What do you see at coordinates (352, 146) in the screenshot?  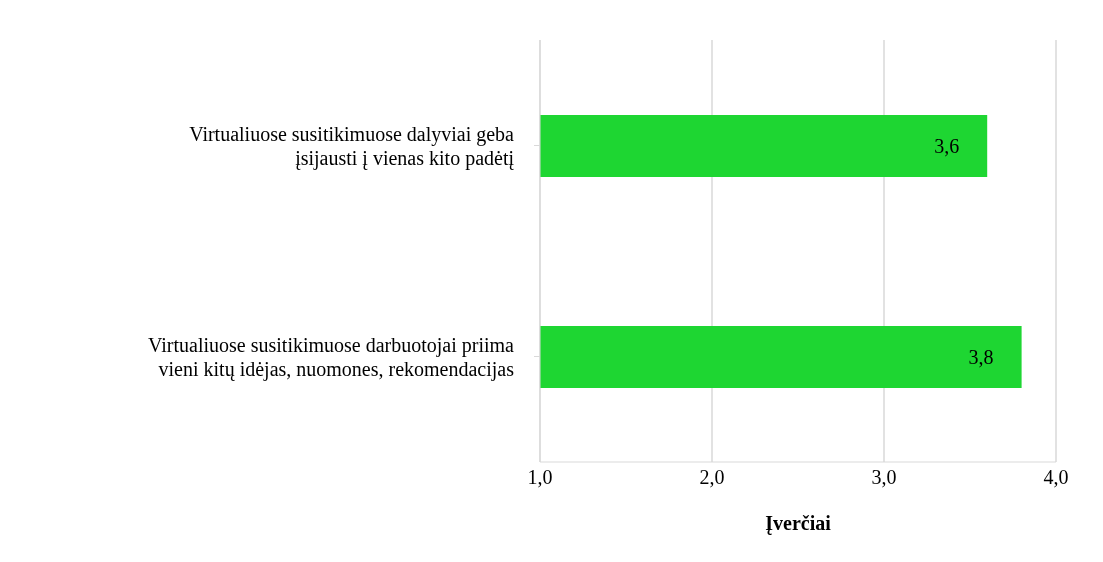 I see `y-tick-label: Virtualiuose susitikimuose dalyviai geba įsijausti į vienas kito padėtį` at bounding box center [352, 146].